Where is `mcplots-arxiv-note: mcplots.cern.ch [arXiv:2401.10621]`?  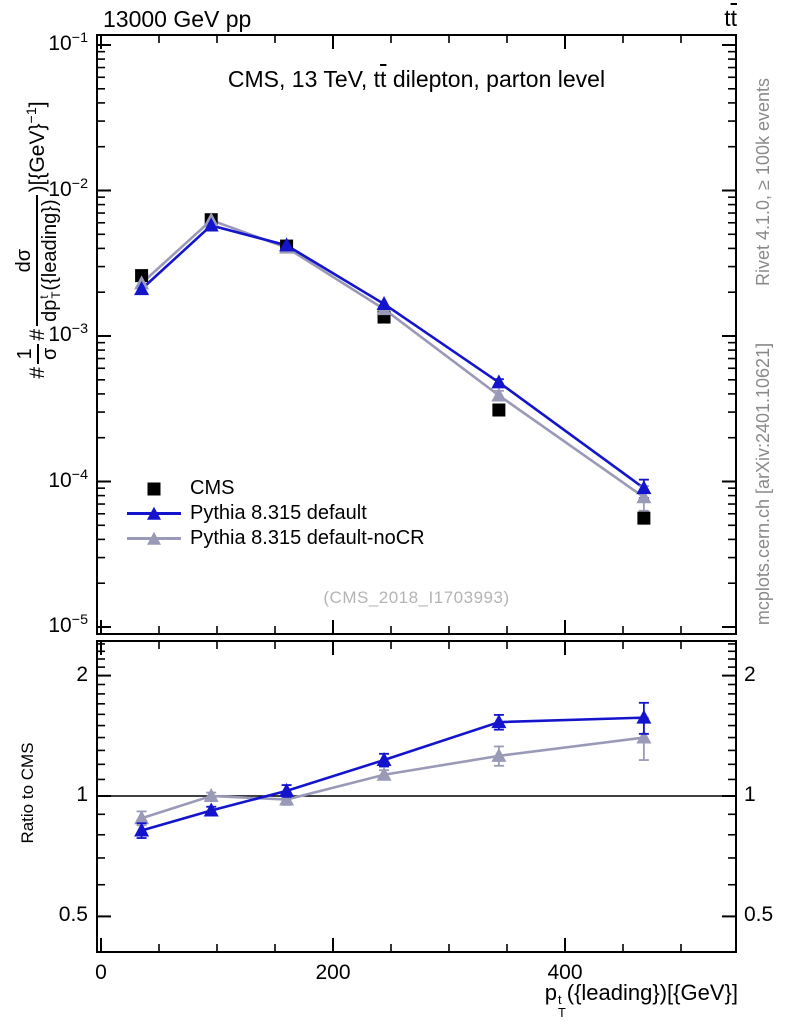 mcplots-arxiv-note: mcplots.cern.ch [arXiv:2401.10621] is located at coordinates (763, 484).